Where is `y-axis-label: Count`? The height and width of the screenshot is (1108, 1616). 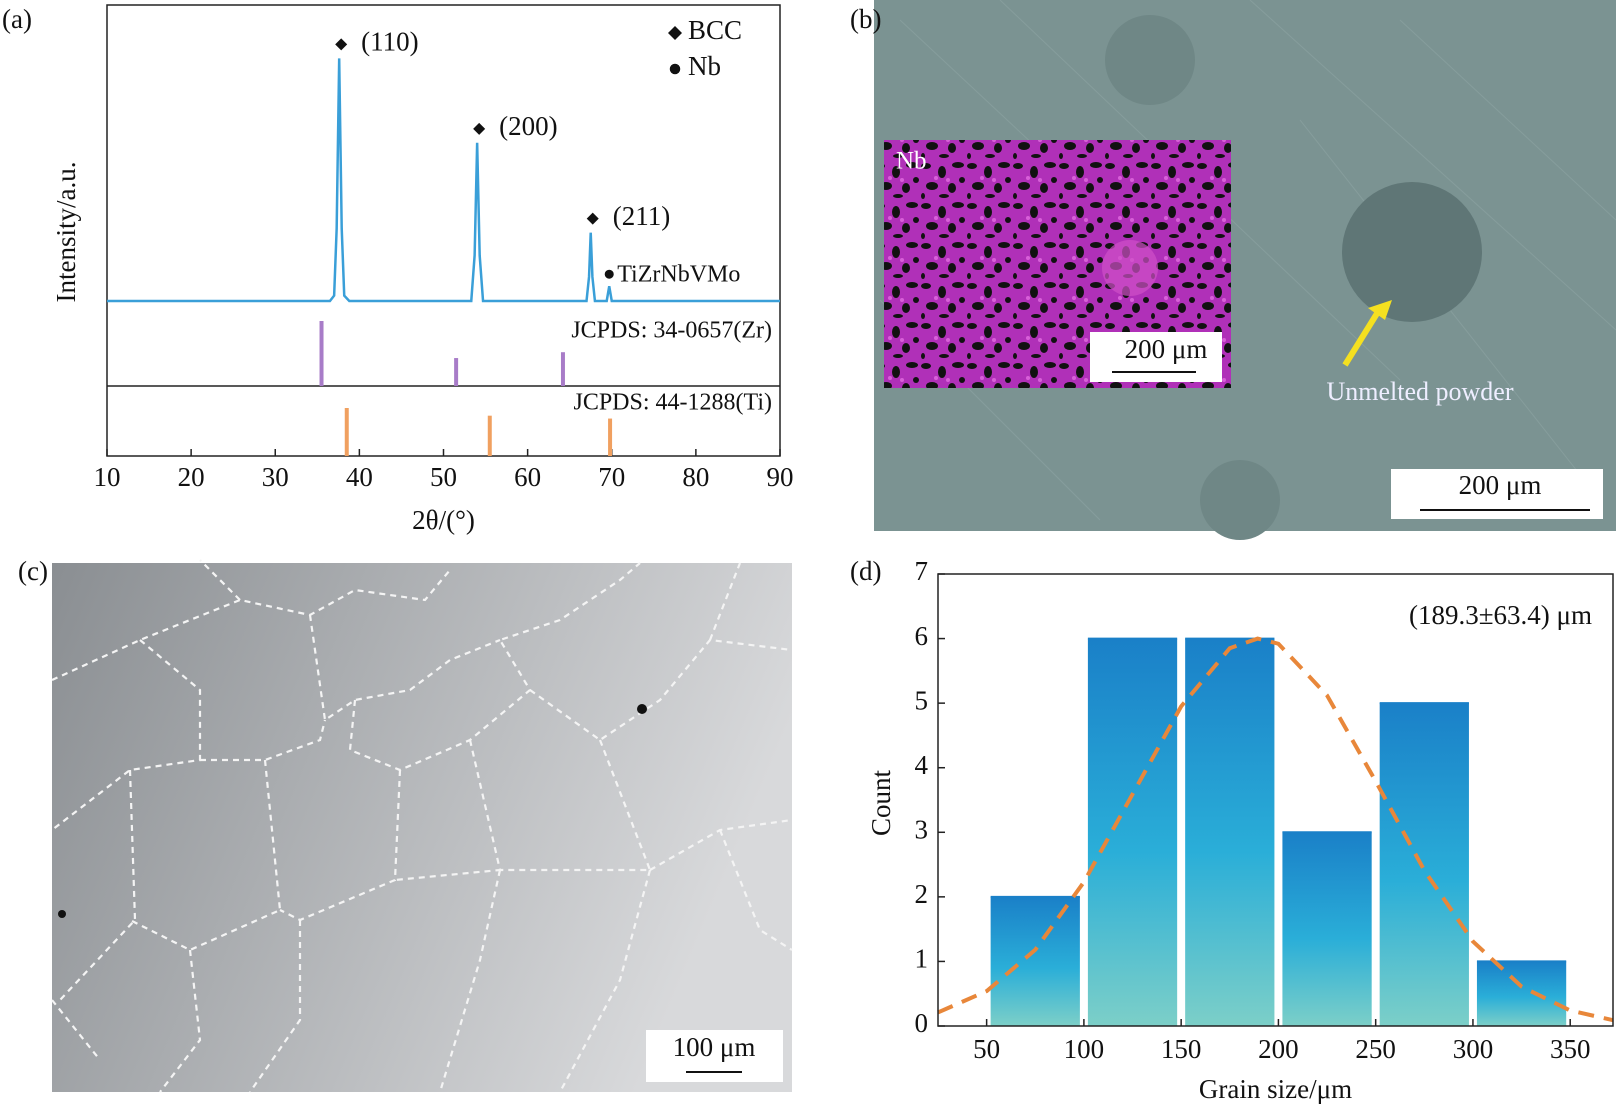
y-axis-label: Count is located at coordinates (881, 802).